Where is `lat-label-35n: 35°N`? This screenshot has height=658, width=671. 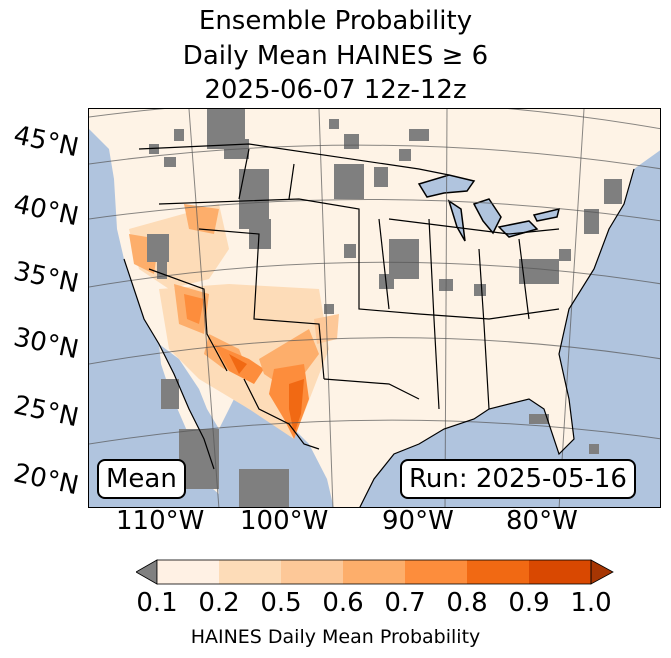
lat-label-35n: 35°N is located at coordinates (46, 278).